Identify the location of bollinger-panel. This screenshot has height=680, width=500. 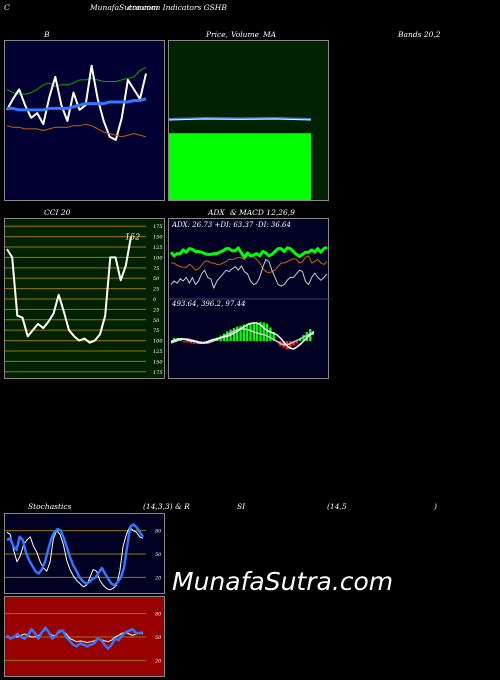
(84, 120).